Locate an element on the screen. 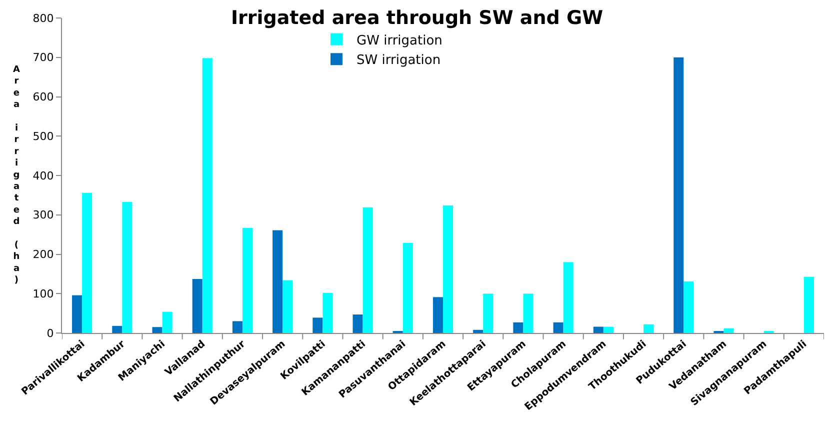  y-tick-label: 300 is located at coordinates (43, 215).